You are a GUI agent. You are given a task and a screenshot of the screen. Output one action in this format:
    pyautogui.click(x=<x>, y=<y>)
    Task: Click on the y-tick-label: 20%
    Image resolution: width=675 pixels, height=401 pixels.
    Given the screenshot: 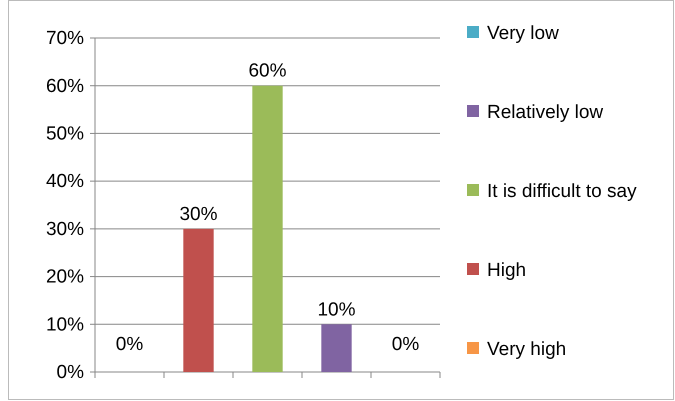 What is the action you would take?
    pyautogui.click(x=65, y=277)
    